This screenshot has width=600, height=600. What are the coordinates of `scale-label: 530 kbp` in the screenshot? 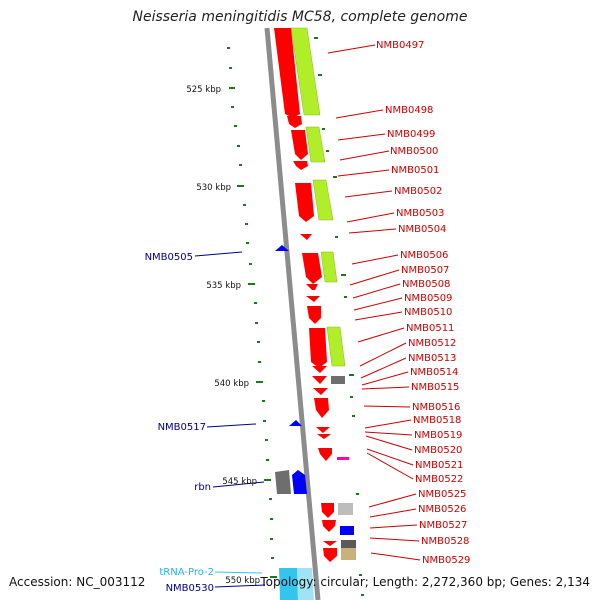 It's located at (213, 188).